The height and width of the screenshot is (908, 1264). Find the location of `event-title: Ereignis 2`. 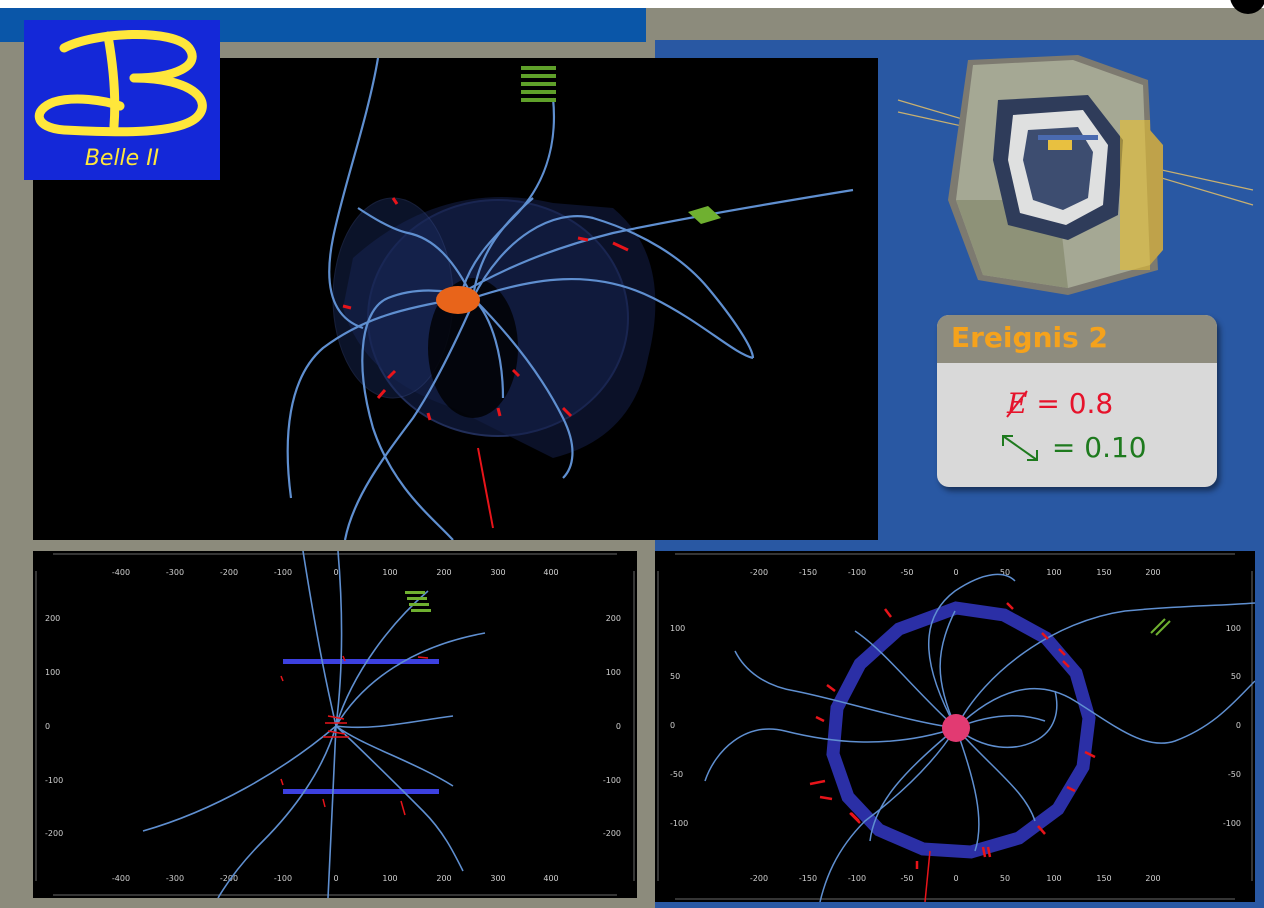

event-title: Ereignis 2 is located at coordinates (1029, 337).